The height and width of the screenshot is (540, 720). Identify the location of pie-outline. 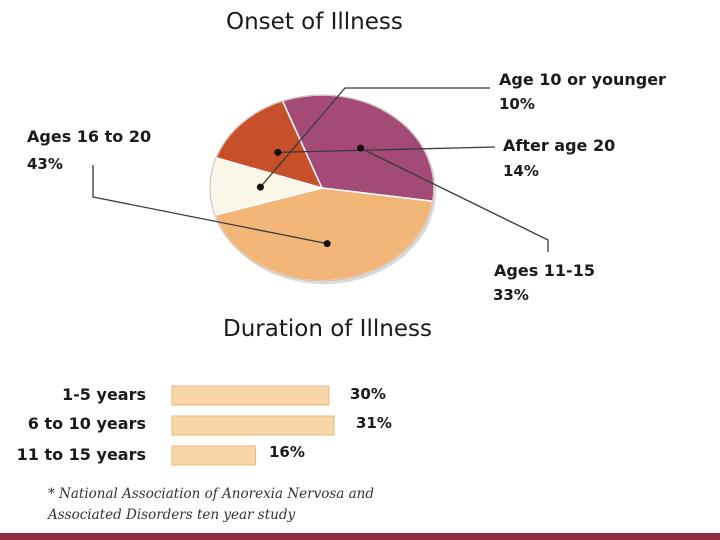
(322, 188).